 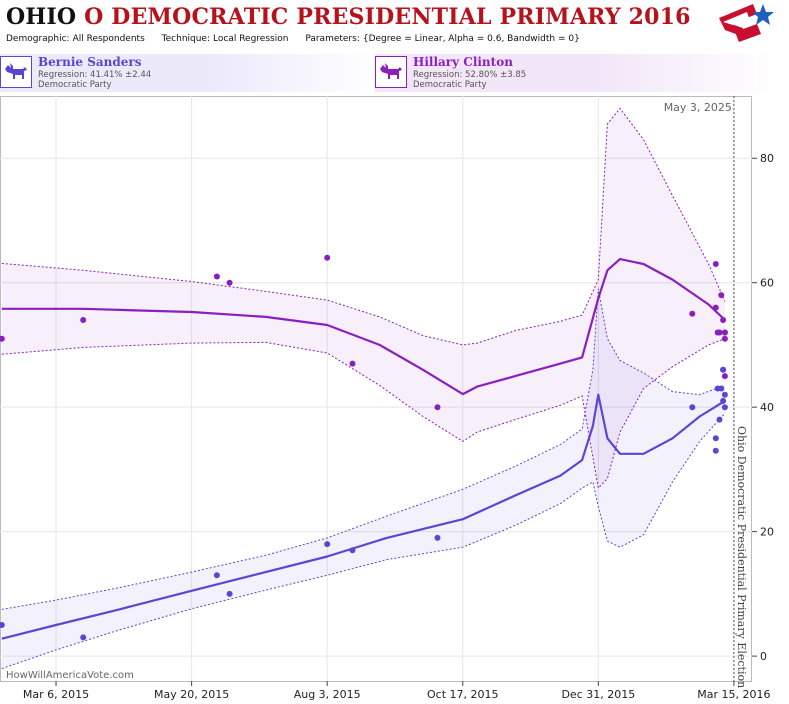 I want to click on x-tick-label: Mar 15, 2016, so click(x=733, y=694).